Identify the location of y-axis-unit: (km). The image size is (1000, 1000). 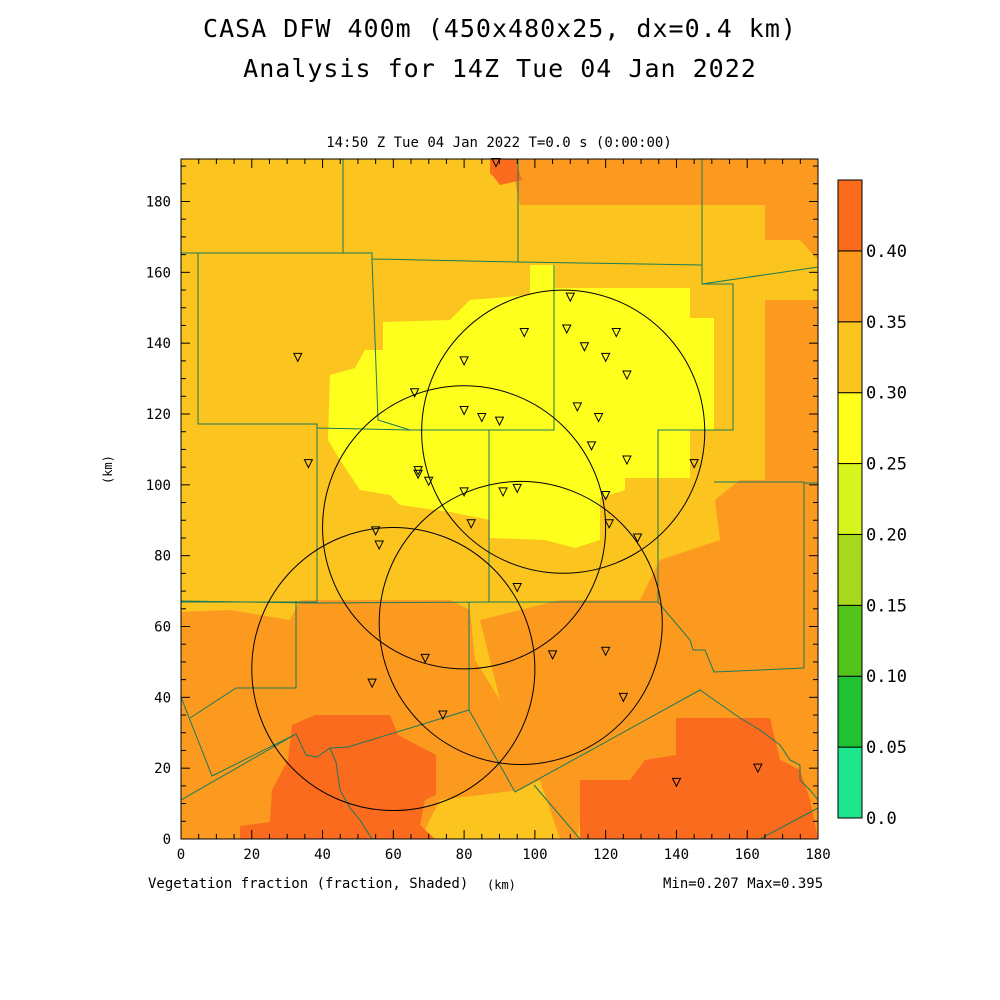
(108, 469).